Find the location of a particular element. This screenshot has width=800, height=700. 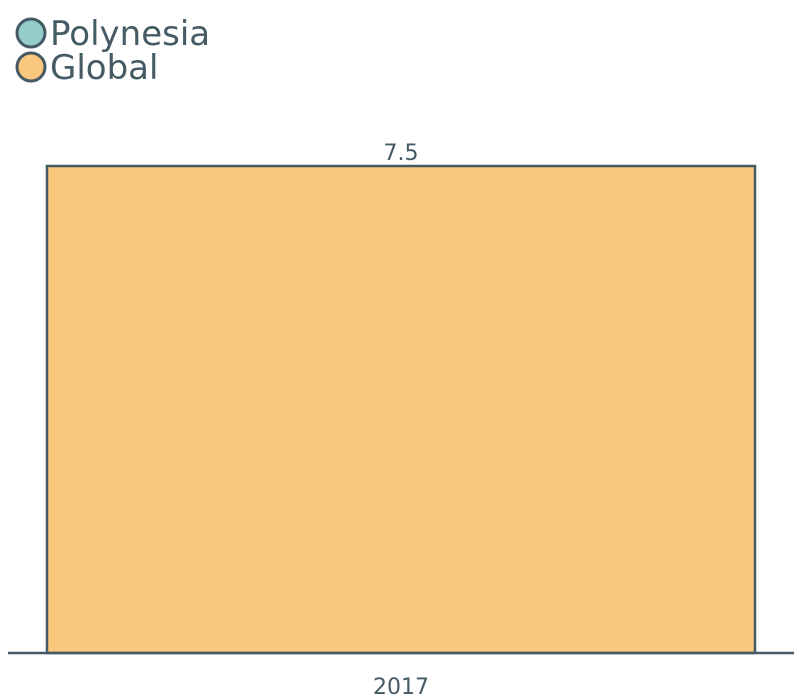

legend-swatch-polynesia is located at coordinates (31, 33).